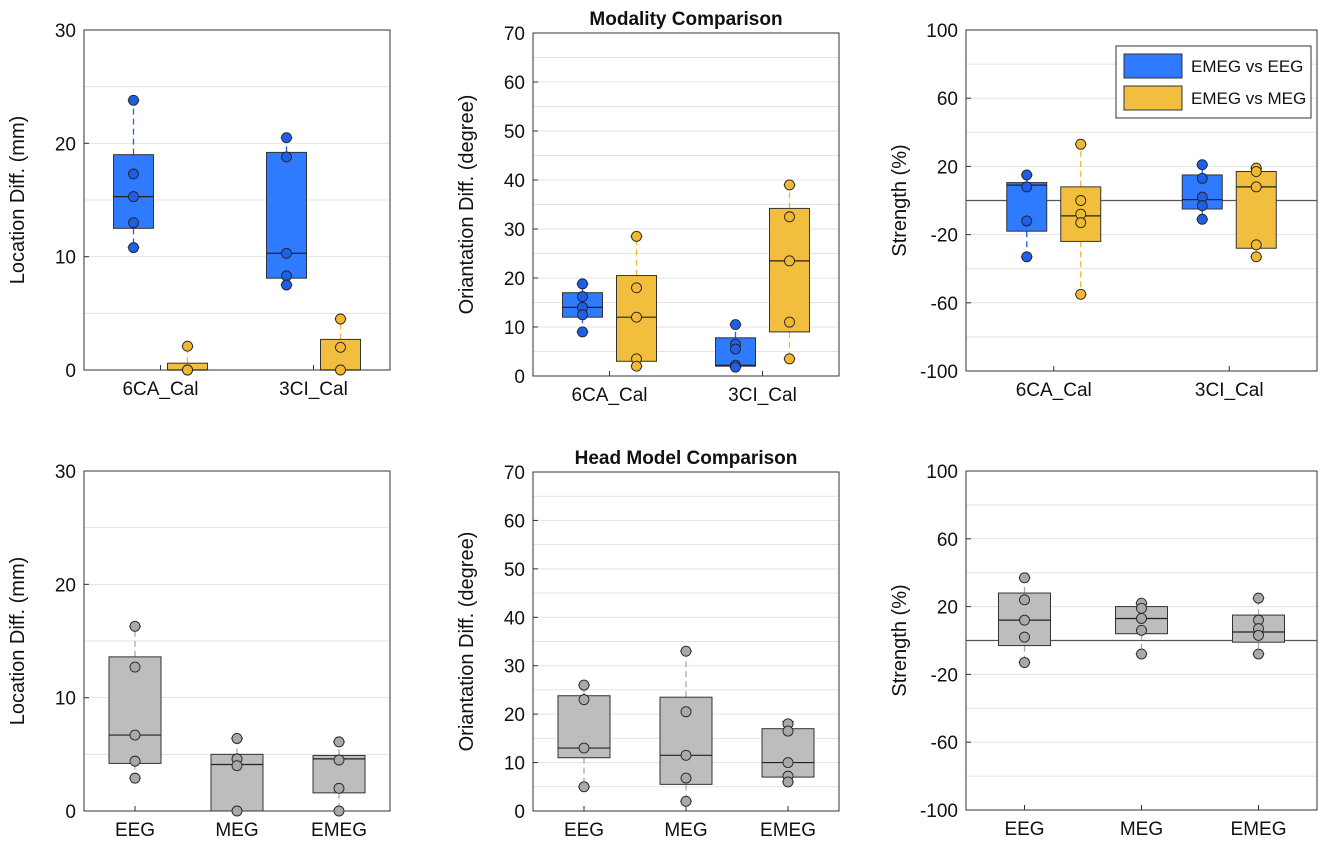  What do you see at coordinates (939, 811) in the screenshot?
I see `y-tick-label: -100` at bounding box center [939, 811].